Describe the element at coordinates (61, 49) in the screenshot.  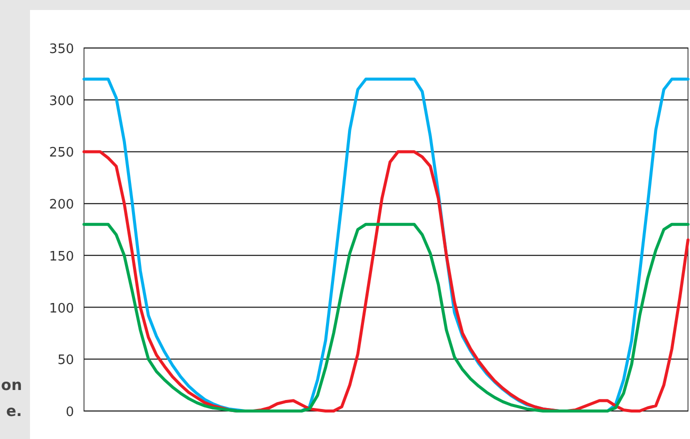
I see `y-tick-label: 350` at that location.